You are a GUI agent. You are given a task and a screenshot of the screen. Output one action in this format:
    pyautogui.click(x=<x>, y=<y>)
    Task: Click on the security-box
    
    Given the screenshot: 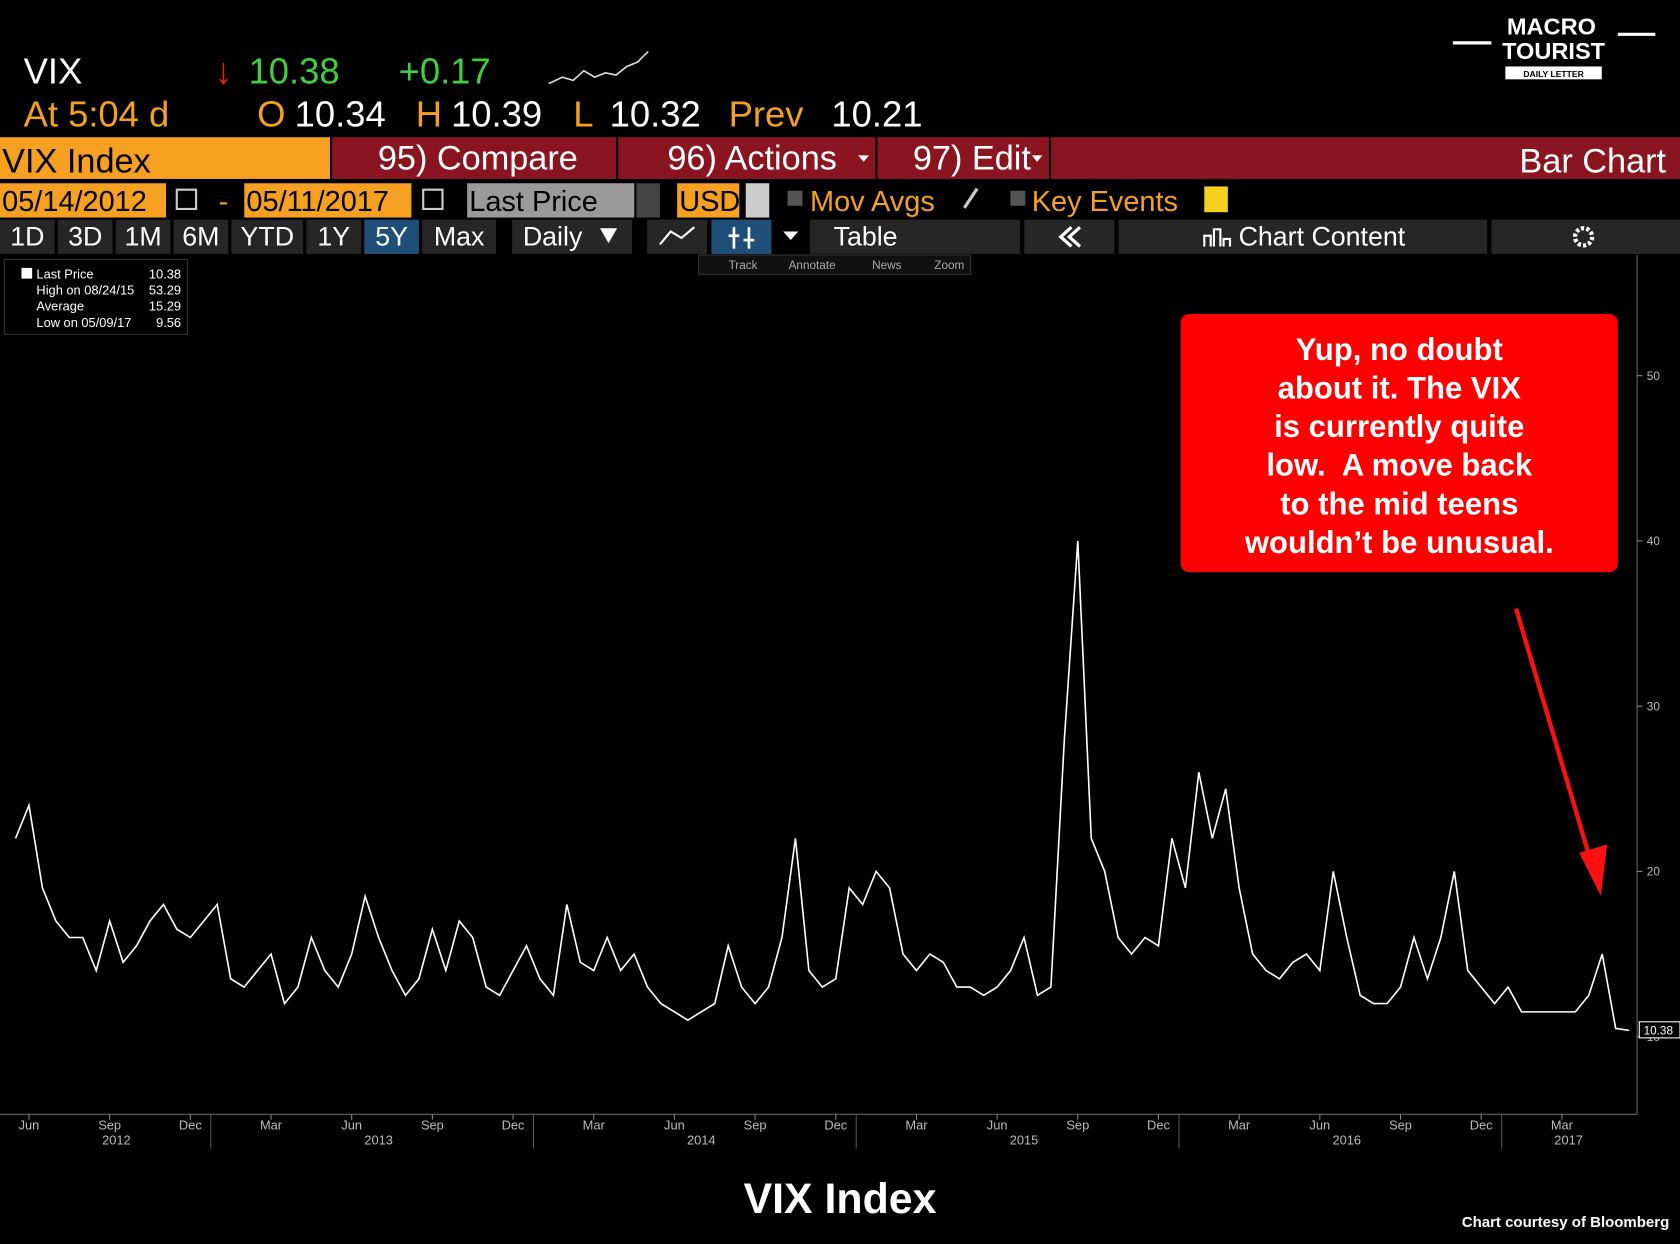 What is the action you would take?
    pyautogui.click(x=165, y=158)
    